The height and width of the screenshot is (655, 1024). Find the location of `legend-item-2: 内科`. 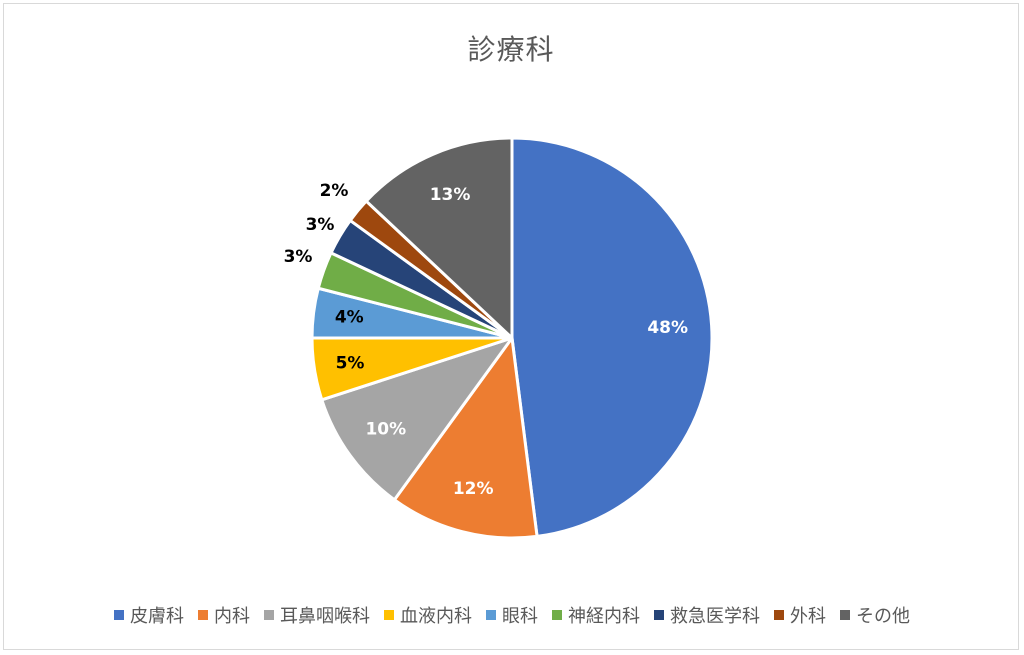

legend-item-2: 内科 is located at coordinates (224, 615).